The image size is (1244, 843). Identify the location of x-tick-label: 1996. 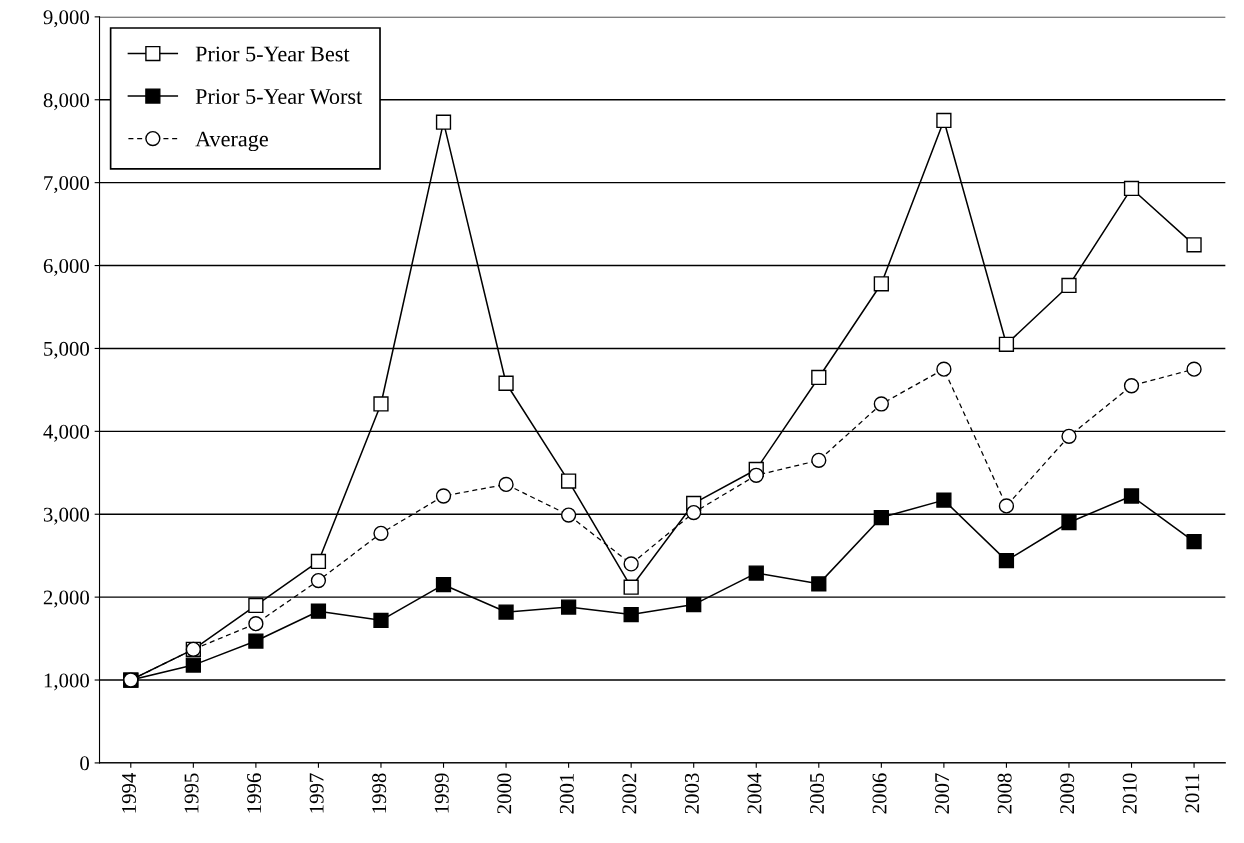
(254, 793).